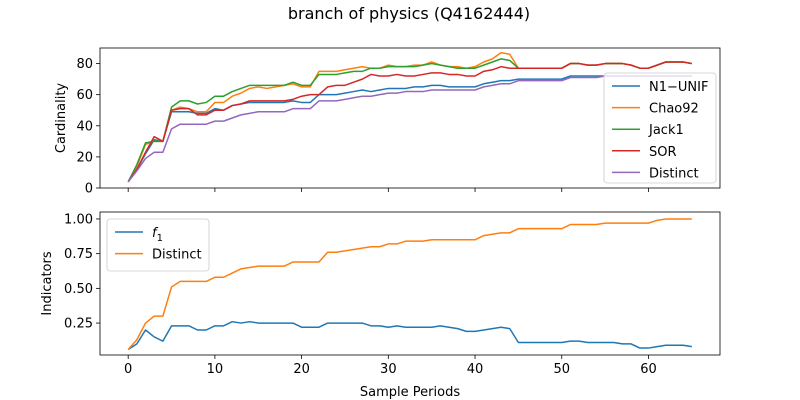 The width and height of the screenshot is (800, 400). What do you see at coordinates (84, 64) in the screenshot?
I see `y-tick-label: 80` at bounding box center [84, 64].